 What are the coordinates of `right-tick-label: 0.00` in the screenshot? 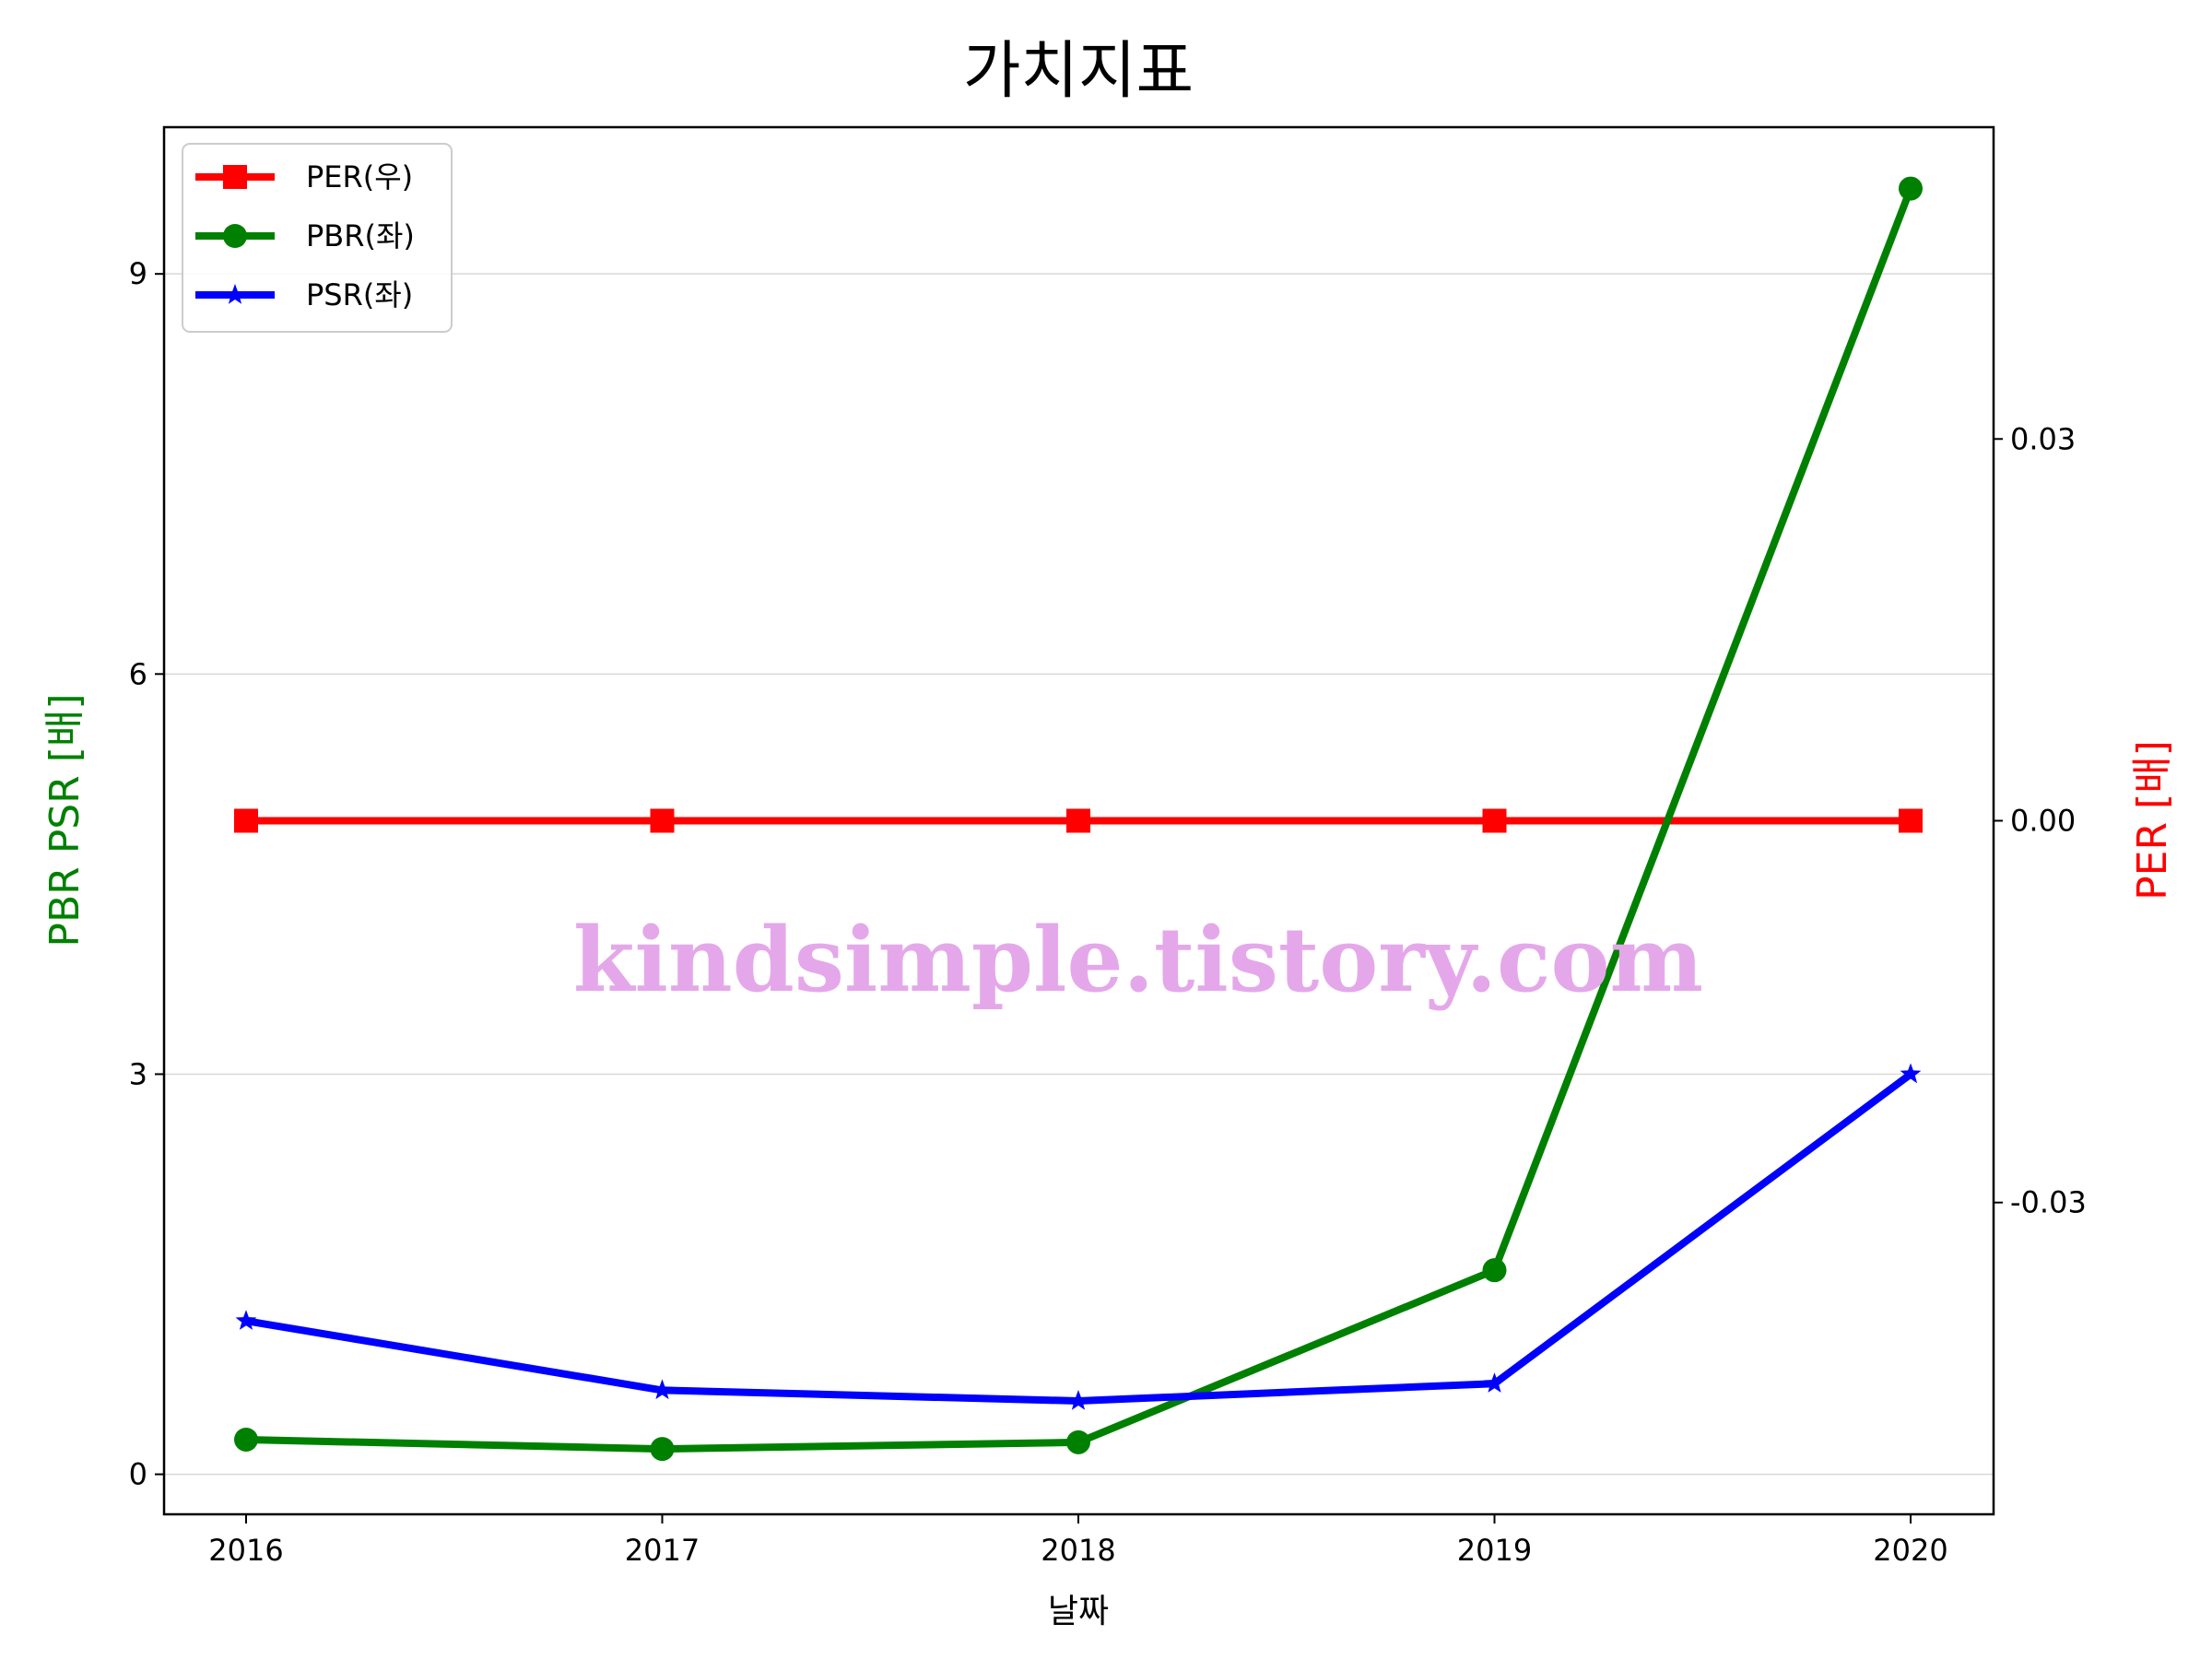 It's located at (2043, 821).